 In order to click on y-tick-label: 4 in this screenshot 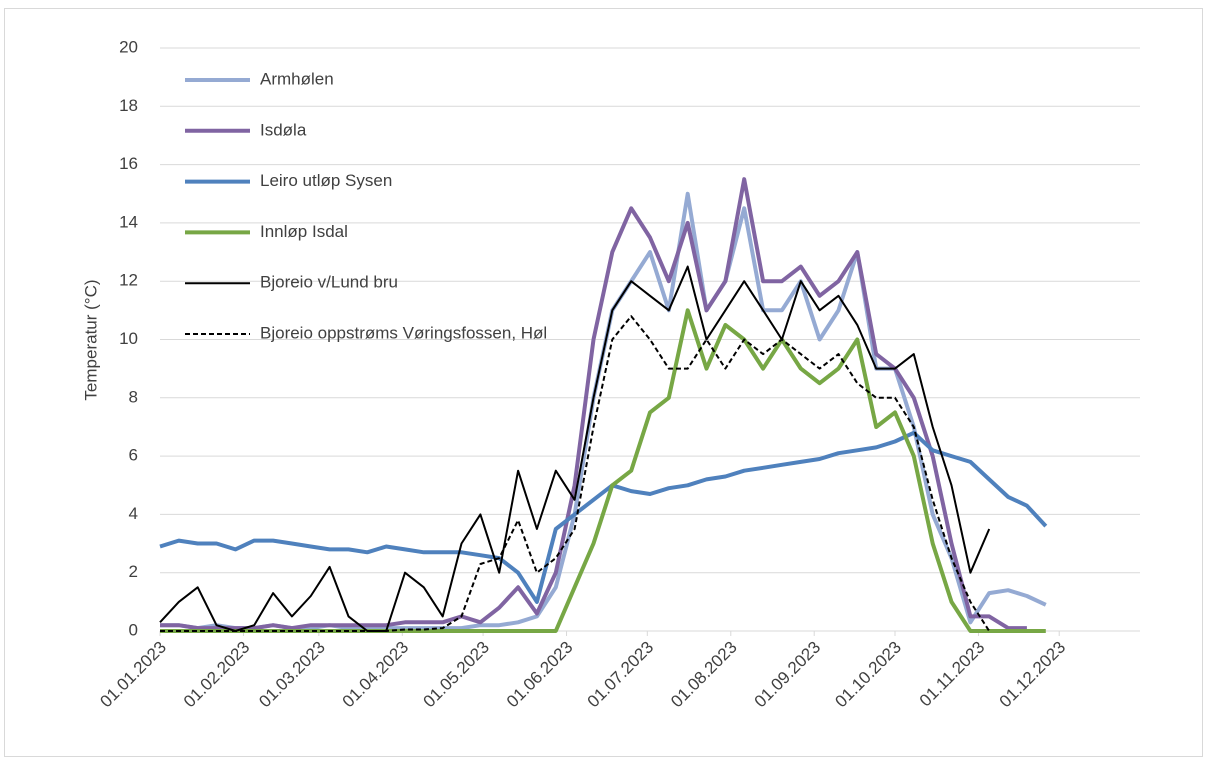, I will do `click(133, 513)`.